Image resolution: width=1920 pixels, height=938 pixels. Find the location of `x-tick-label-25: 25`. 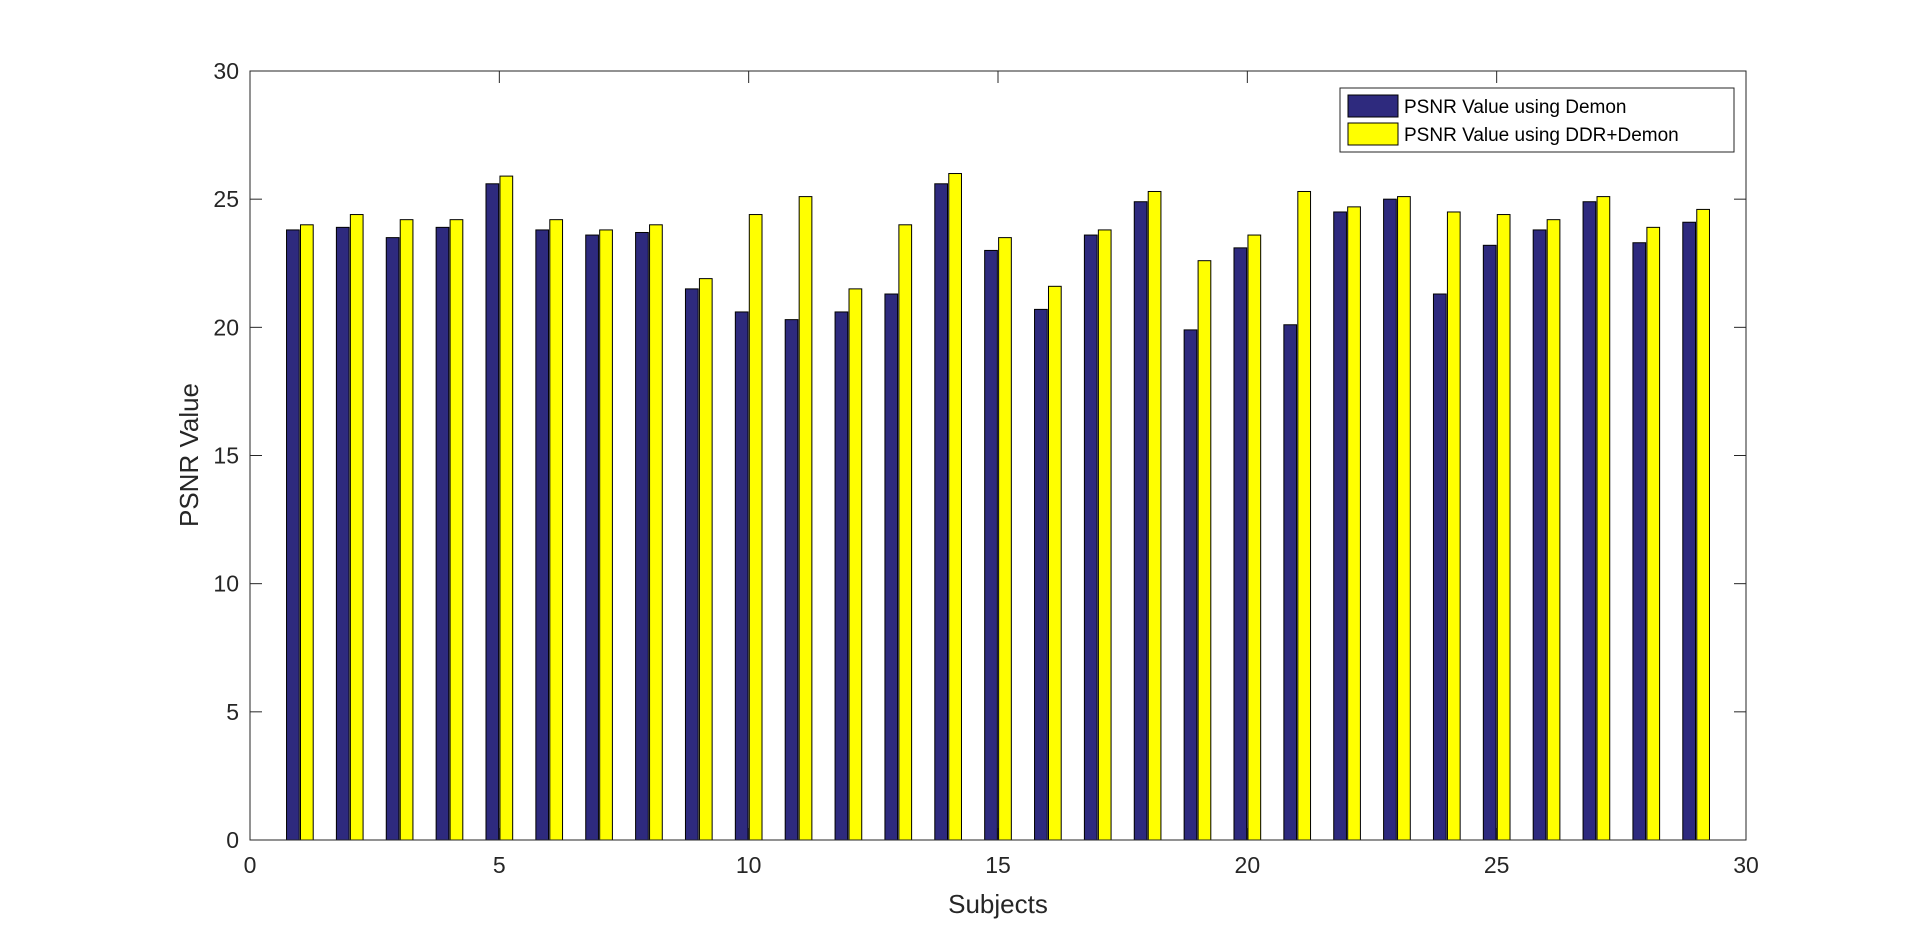

x-tick-label-25: 25 is located at coordinates (1497, 865).